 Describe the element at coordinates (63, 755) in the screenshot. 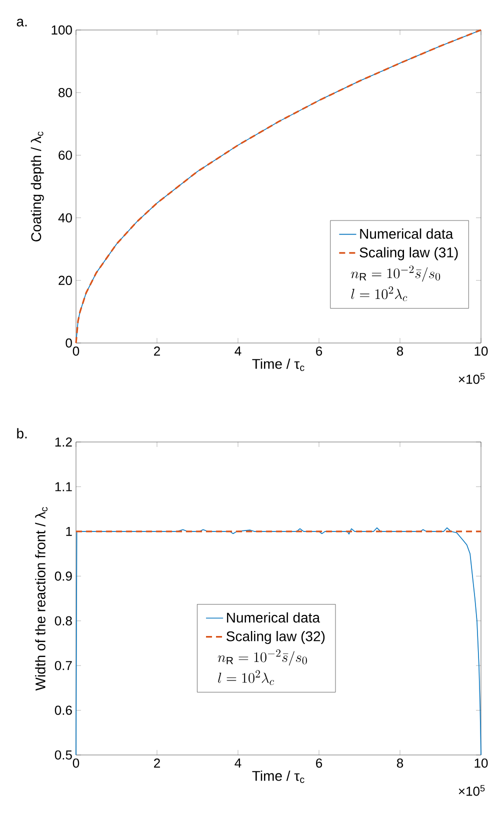

I see `y-tick-label: 0.5` at that location.